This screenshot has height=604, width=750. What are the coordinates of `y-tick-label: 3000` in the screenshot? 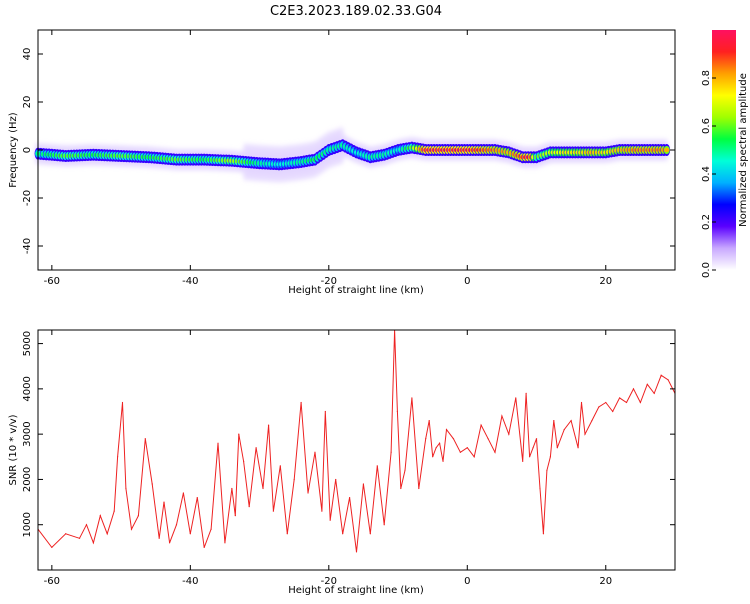 It's located at (27, 433).